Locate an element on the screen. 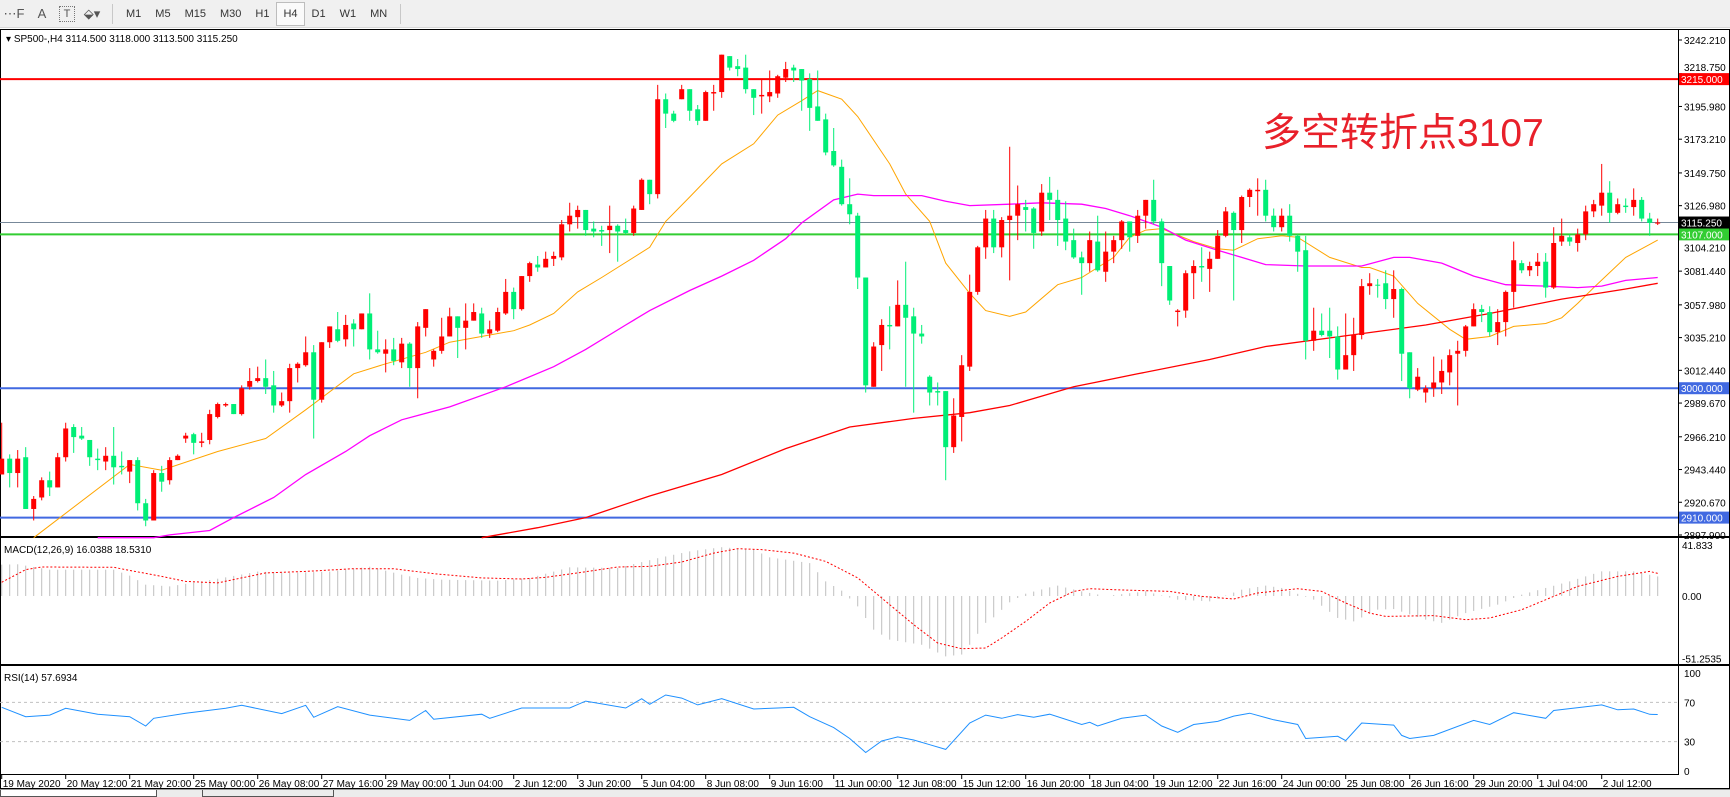  timeframe-h4: H4 is located at coordinates (290, 13).